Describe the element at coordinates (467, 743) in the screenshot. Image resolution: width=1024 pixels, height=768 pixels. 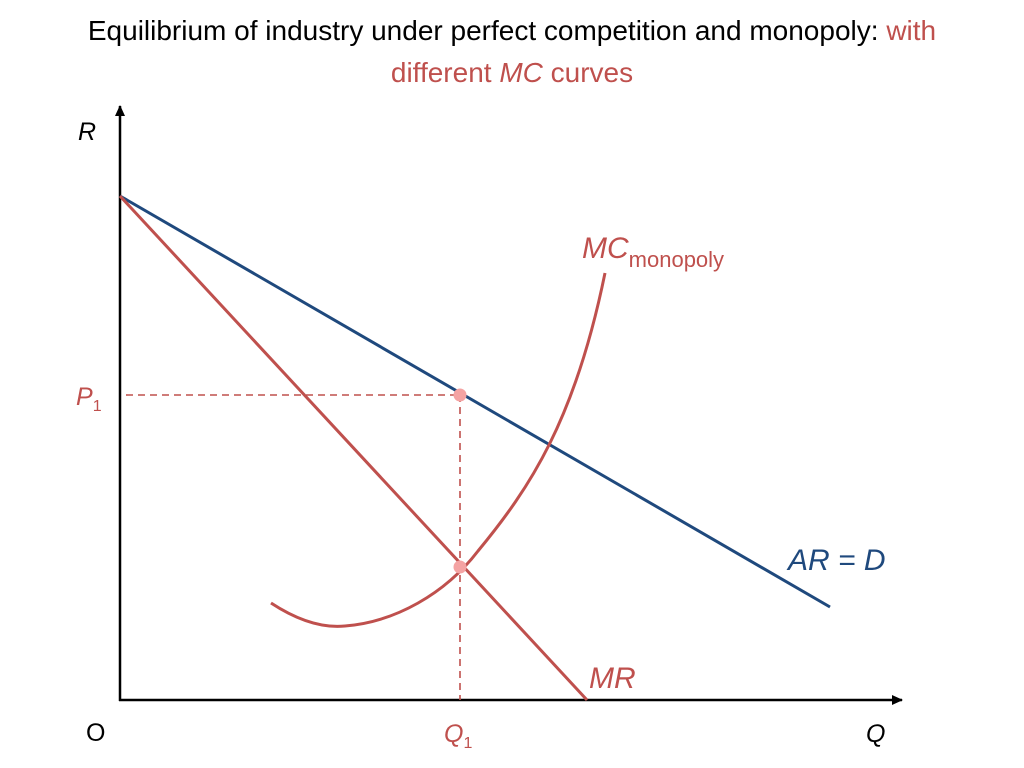
I see `q1-label-sub: 1` at that location.